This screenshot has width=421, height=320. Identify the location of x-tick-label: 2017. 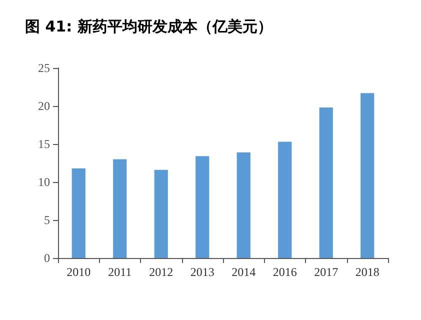
(326, 272).